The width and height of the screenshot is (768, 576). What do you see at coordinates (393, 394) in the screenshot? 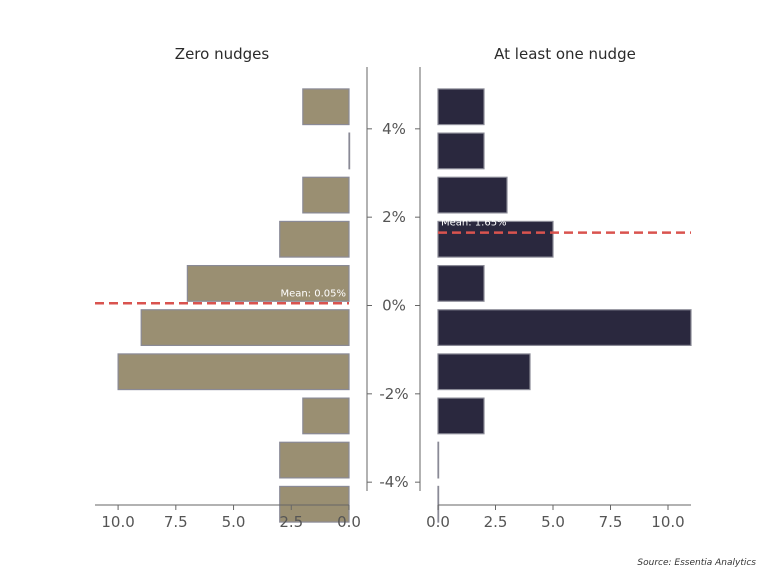
I see `y-tick-label: -2%` at bounding box center [393, 394].